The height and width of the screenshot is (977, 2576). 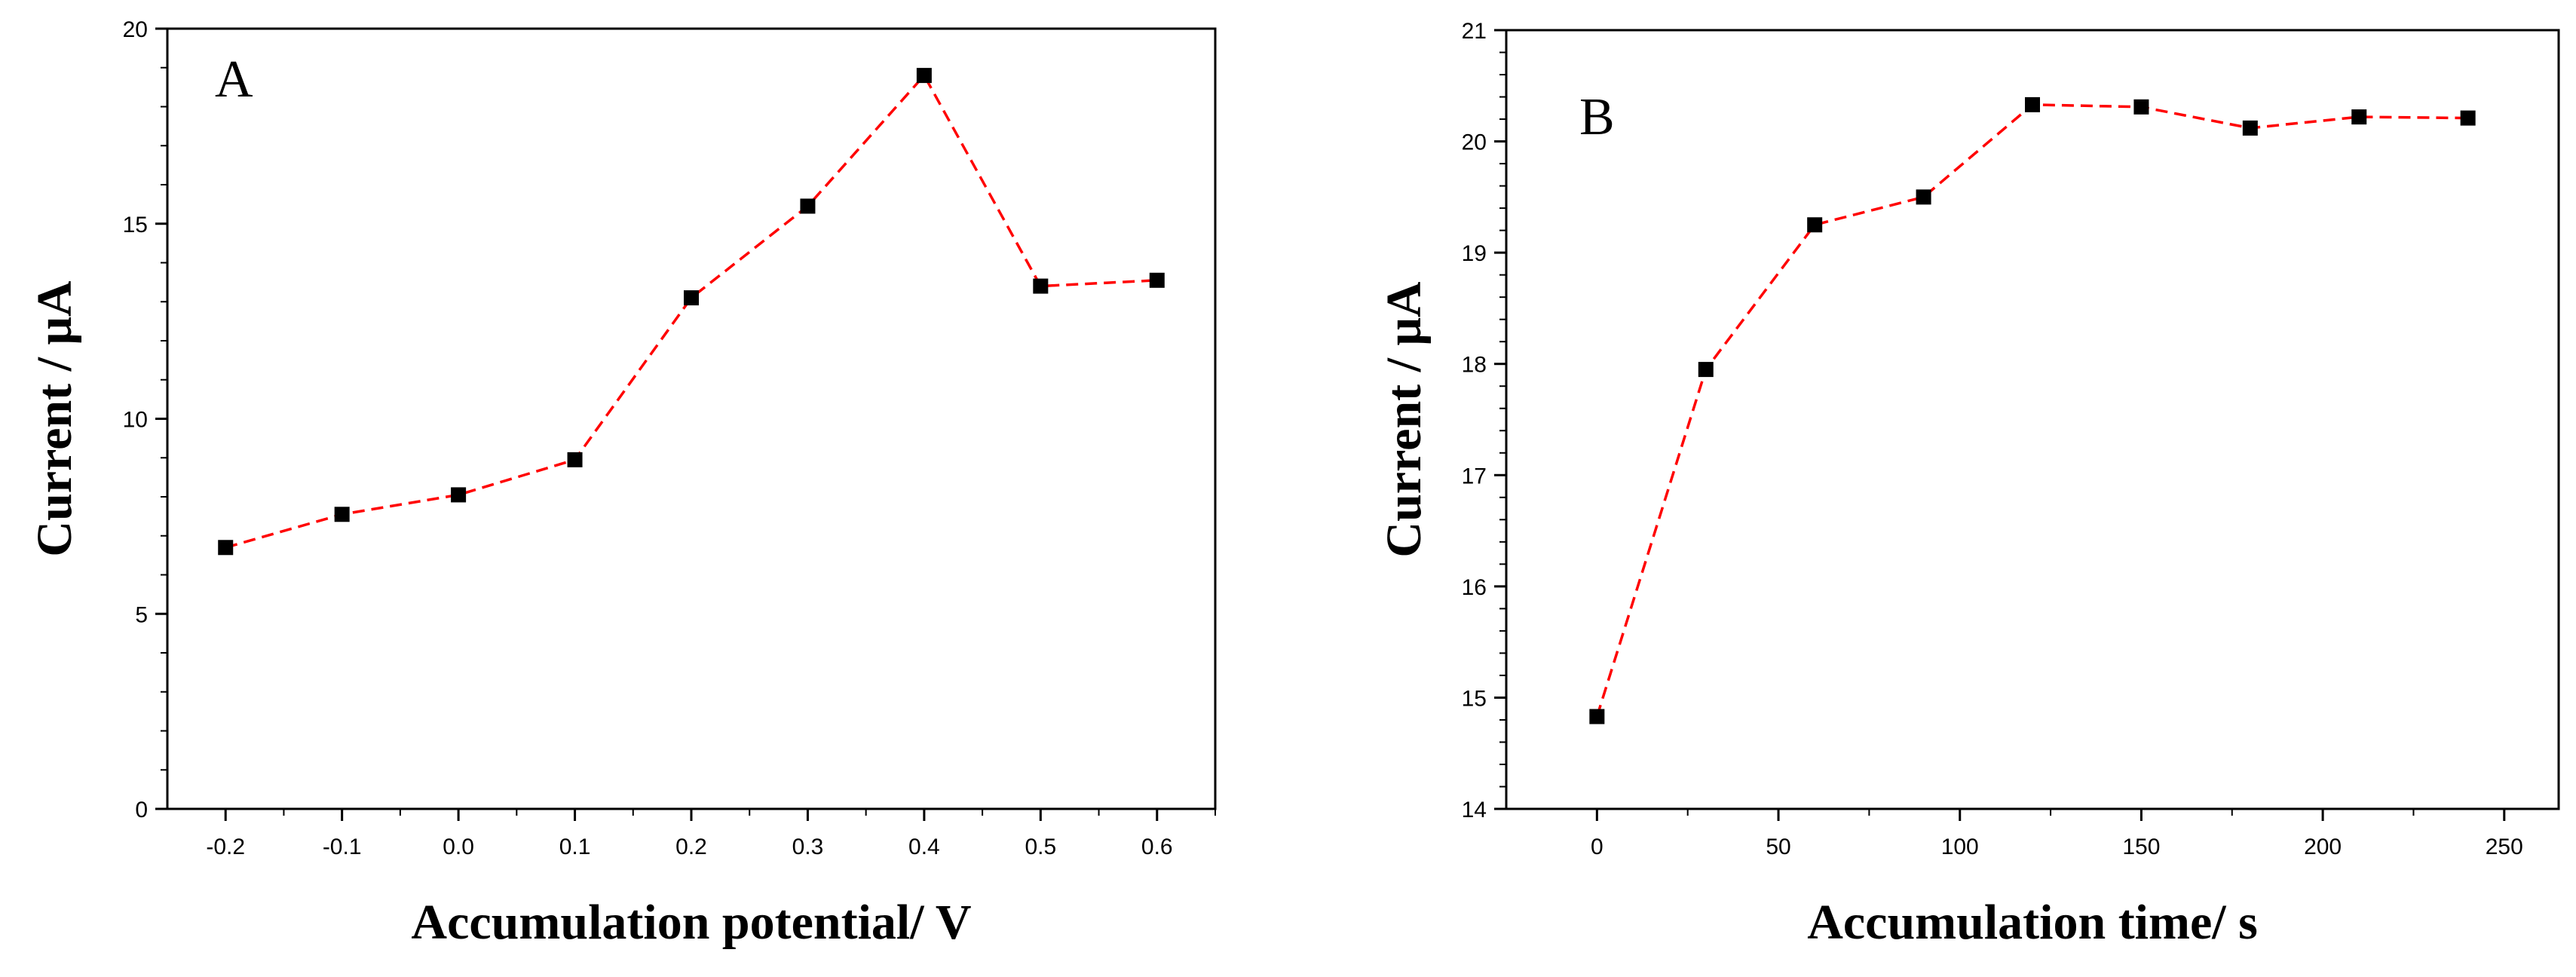 What do you see at coordinates (2141, 847) in the screenshot?
I see `x-tick-label: 150` at bounding box center [2141, 847].